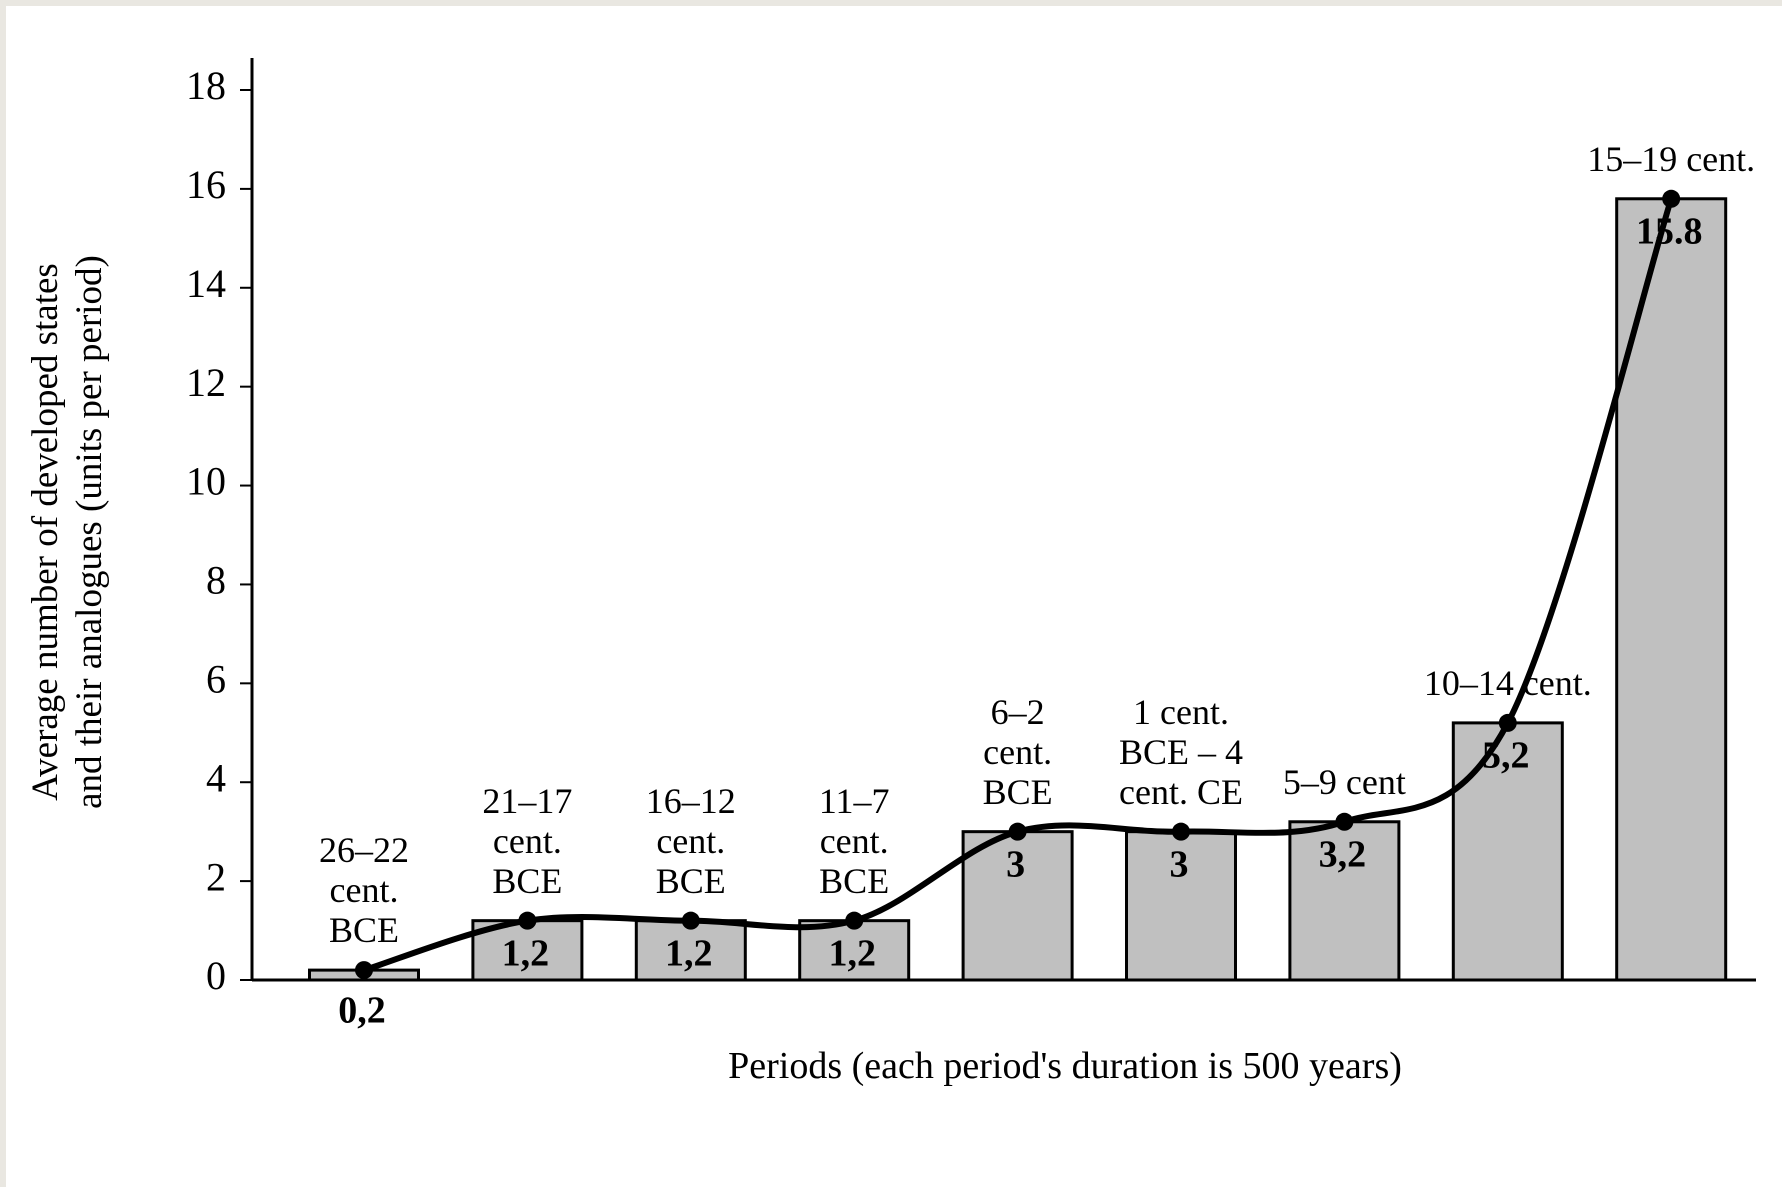 The image size is (1782, 1187). What do you see at coordinates (1671, 158) in the screenshot?
I see `category-label: 15–19 cent.` at bounding box center [1671, 158].